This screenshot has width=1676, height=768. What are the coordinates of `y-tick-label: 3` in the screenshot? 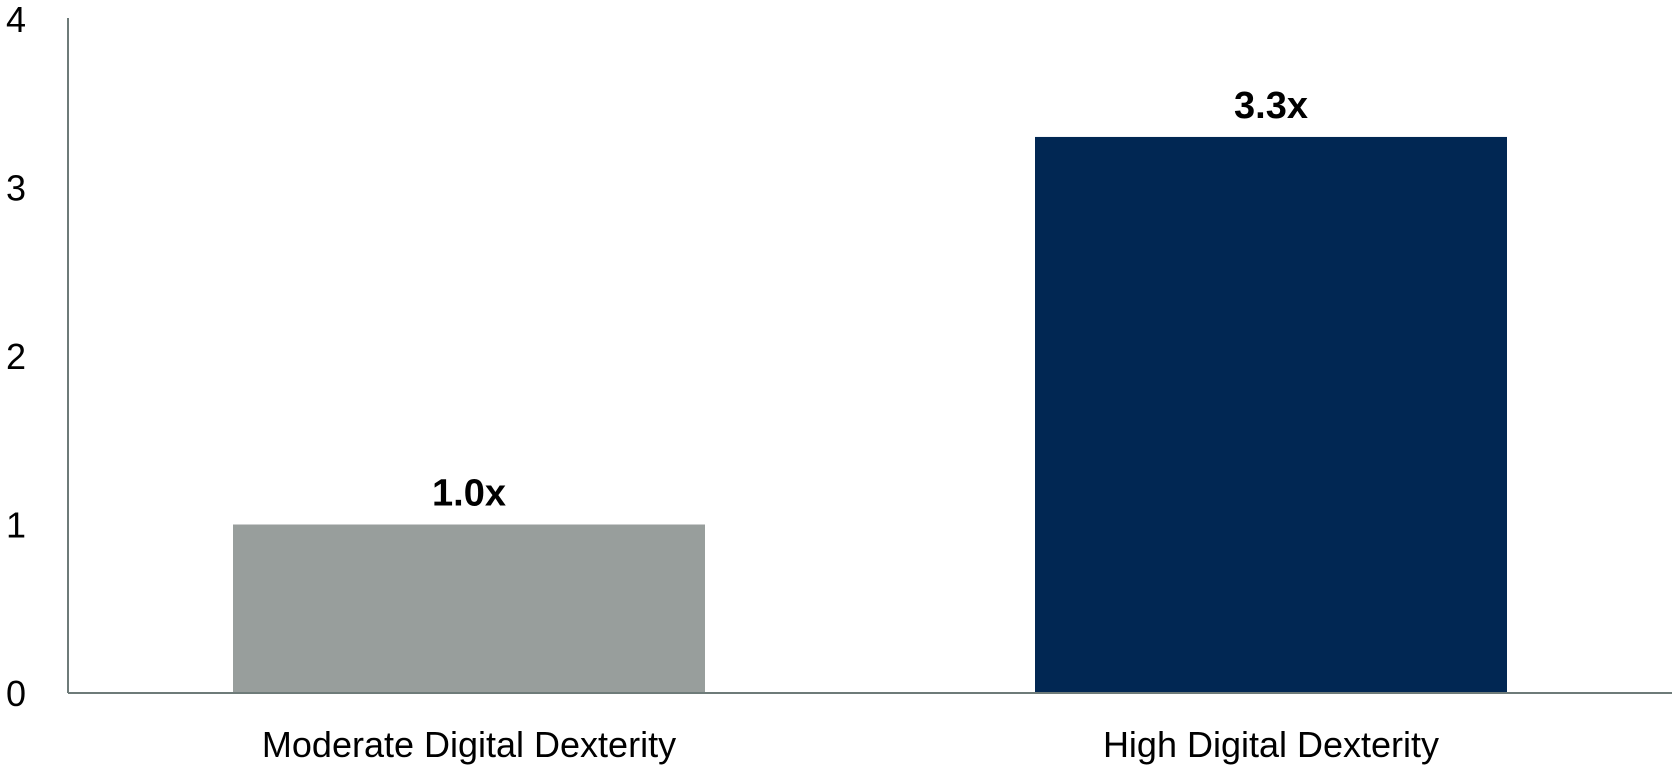 It's located at (16, 188).